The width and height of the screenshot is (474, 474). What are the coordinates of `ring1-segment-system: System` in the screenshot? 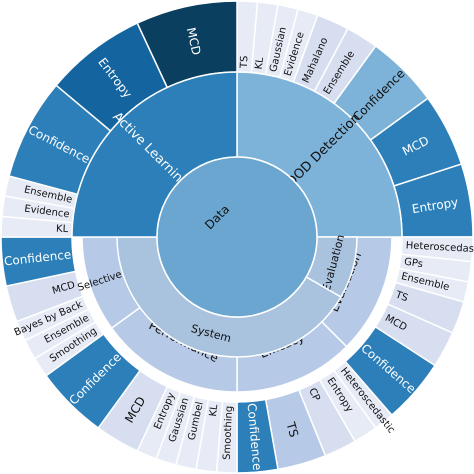 It's located at (229, 297).